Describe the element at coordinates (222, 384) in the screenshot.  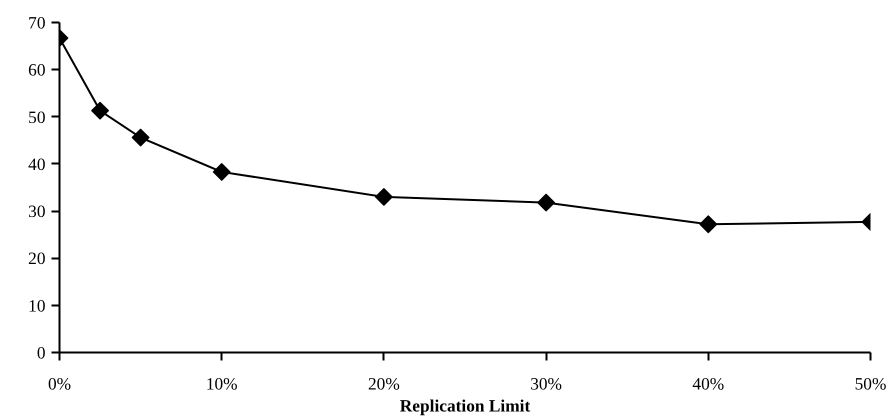
I see `x-tick-label: 10%` at that location.